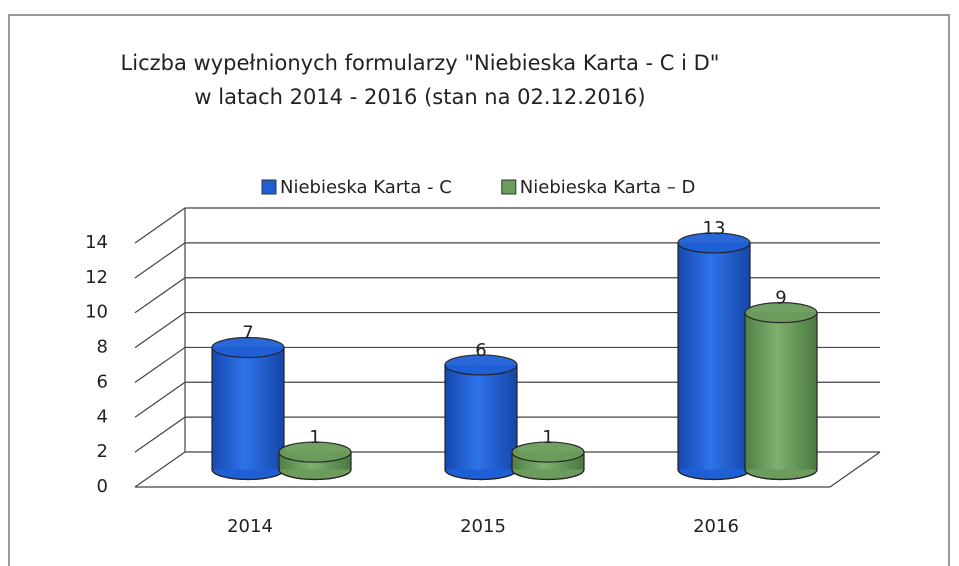 This screenshot has height=566, width=959. I want to click on x-tick-label: 2014, so click(250, 526).